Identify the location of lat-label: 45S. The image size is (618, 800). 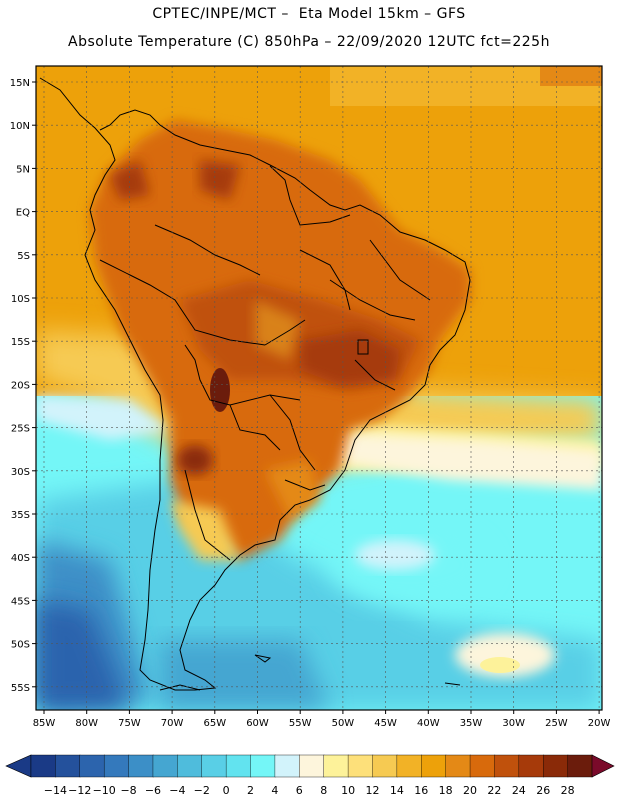
(20, 601).